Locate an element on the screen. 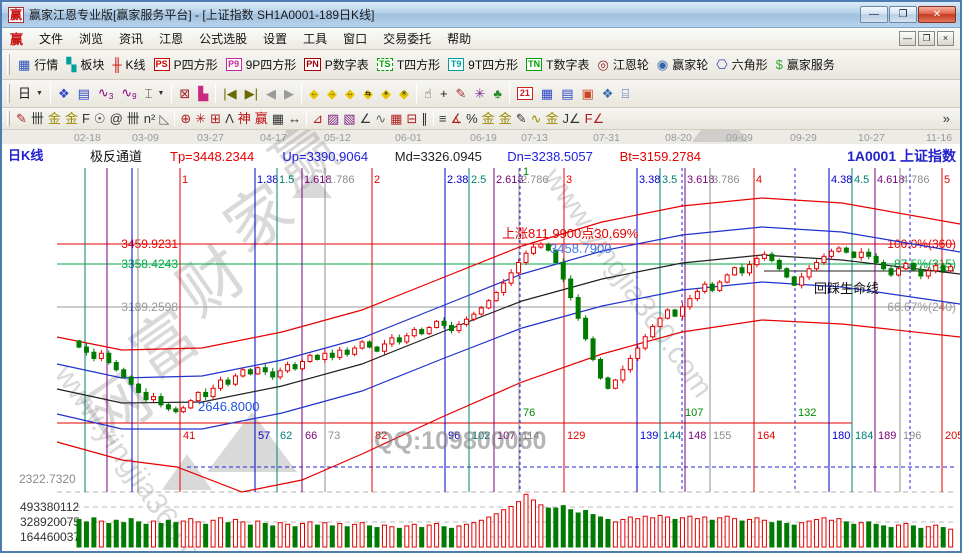 The height and width of the screenshot is (553, 962). toolbar-button-赢家服务: $ 赢家服务 is located at coordinates (805, 65).